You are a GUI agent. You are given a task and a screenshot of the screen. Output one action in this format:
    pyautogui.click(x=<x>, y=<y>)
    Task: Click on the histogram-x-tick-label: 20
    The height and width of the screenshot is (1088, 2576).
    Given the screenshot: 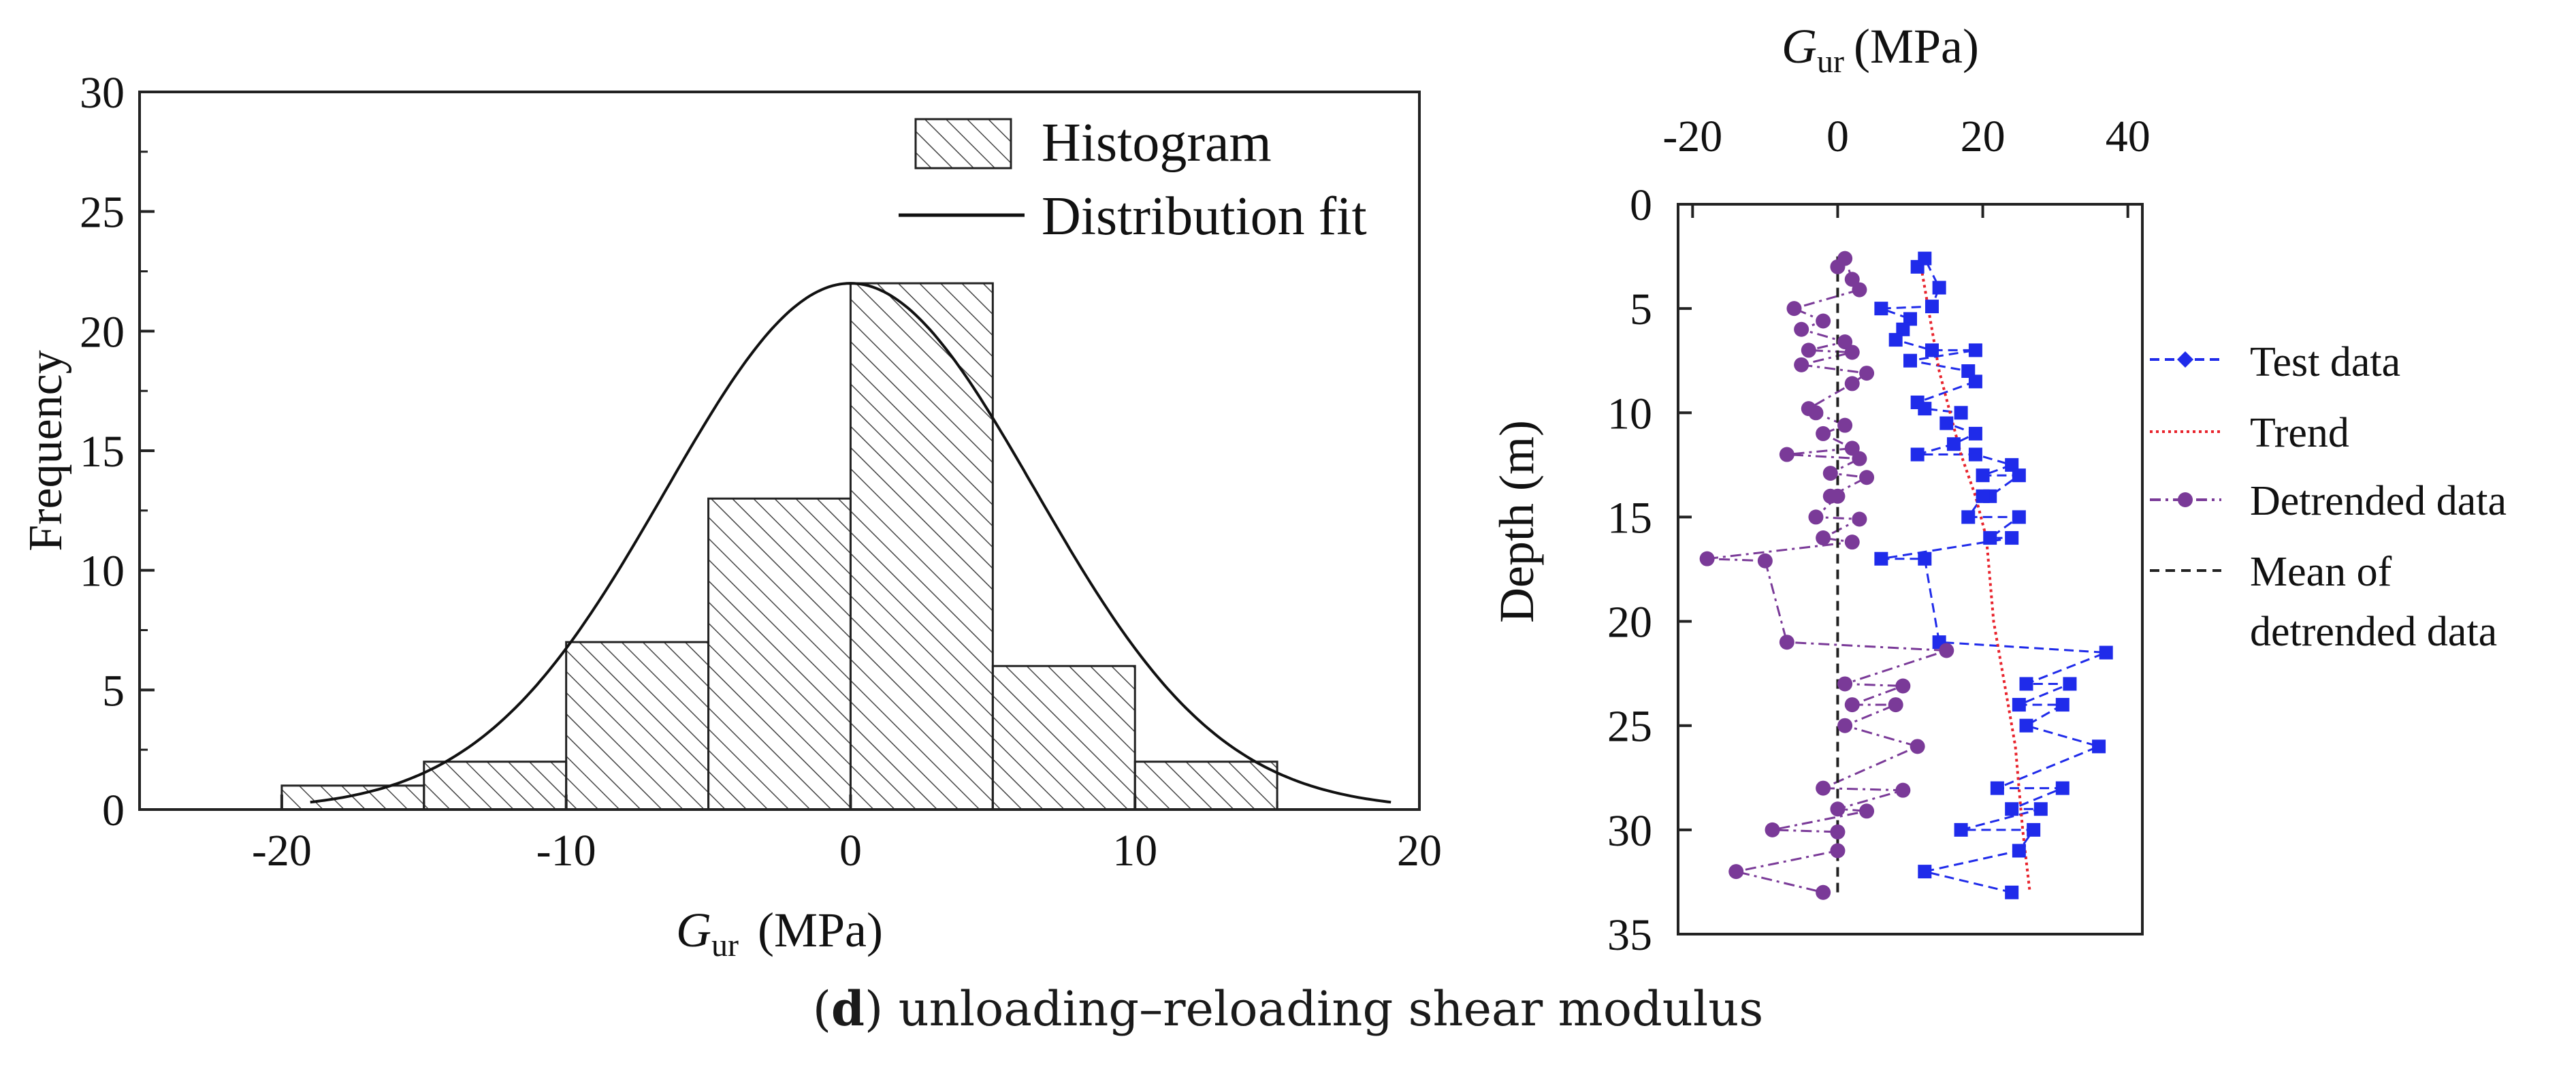 What is the action you would take?
    pyautogui.click(x=1420, y=851)
    